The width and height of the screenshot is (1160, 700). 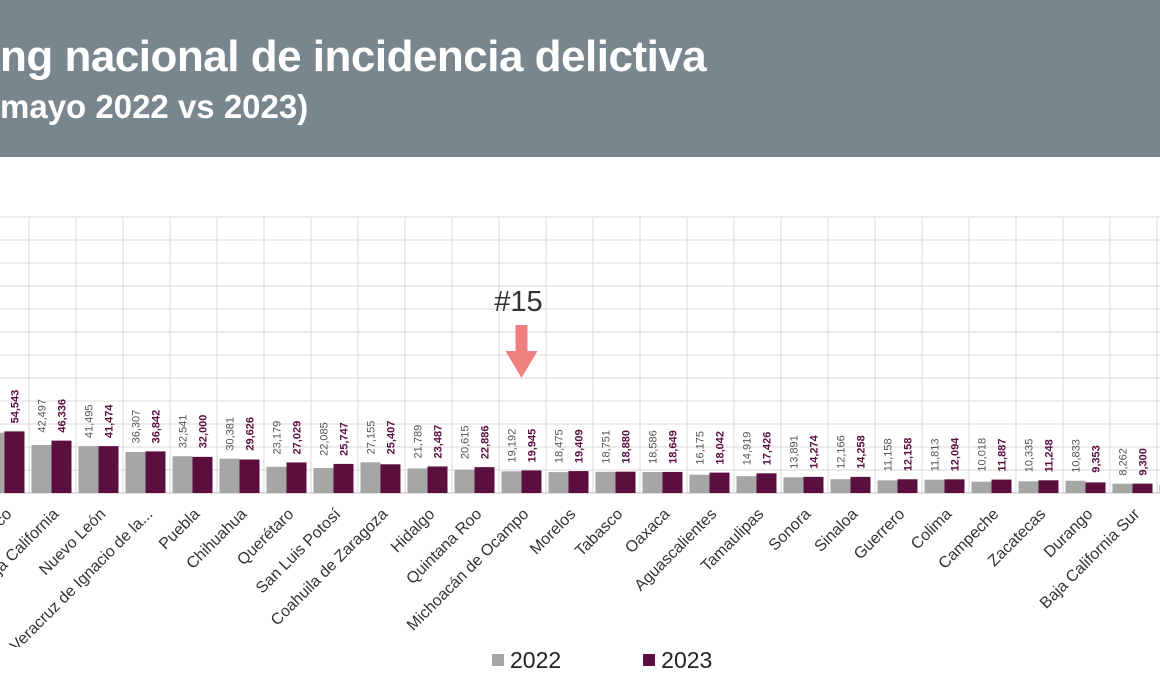 What do you see at coordinates (533, 446) in the screenshot?
I see `value-label-2023: 19,945` at bounding box center [533, 446].